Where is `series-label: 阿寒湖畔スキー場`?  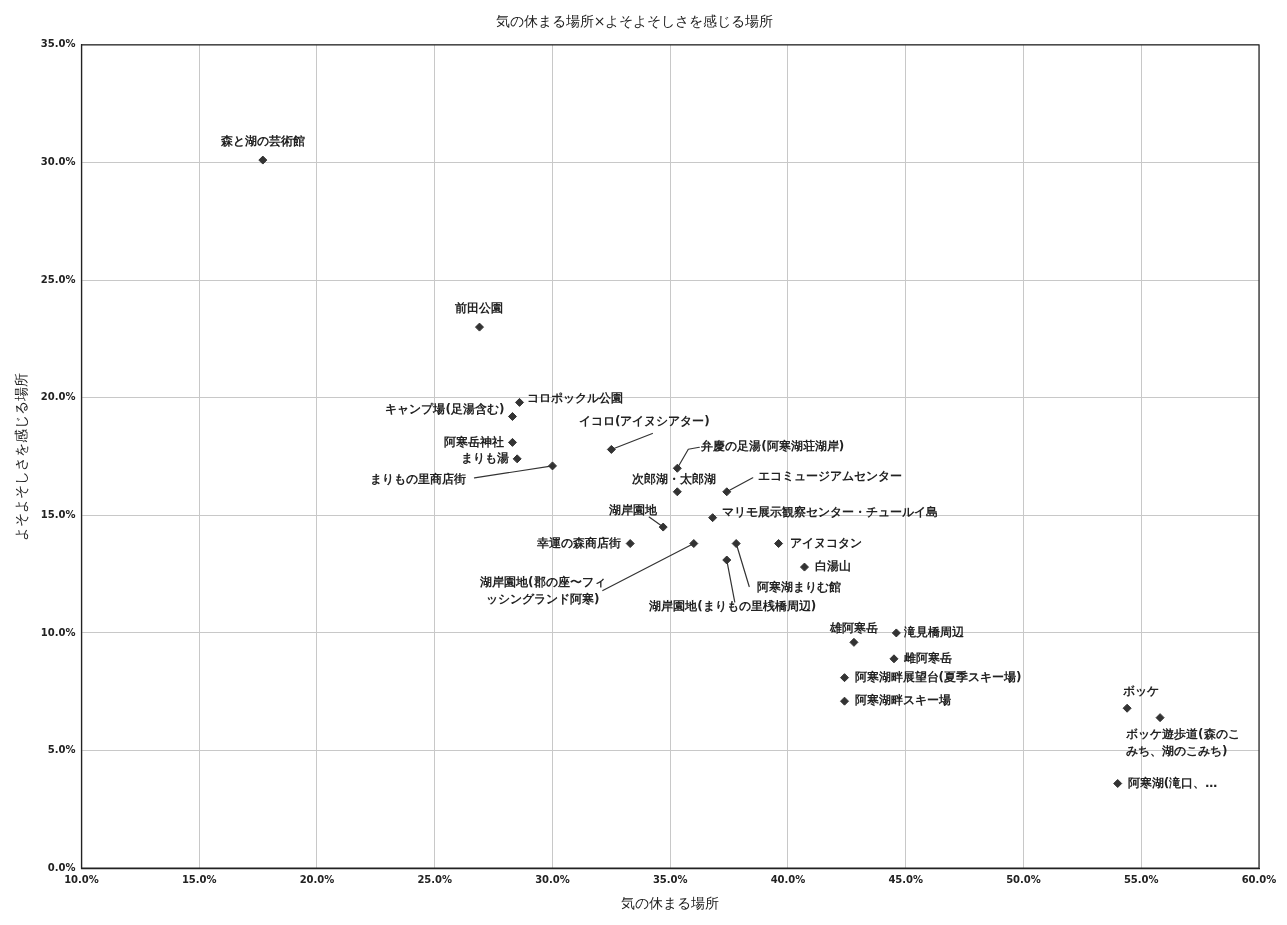 series-label: 阿寒湖畔スキー場 is located at coordinates (902, 700).